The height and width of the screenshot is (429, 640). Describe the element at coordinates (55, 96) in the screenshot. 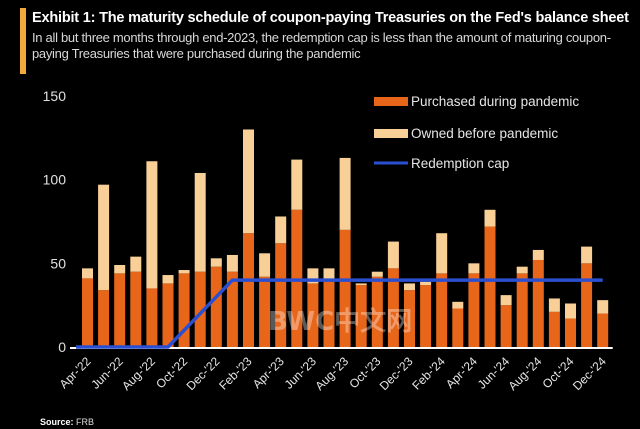

I see `y-tick-label: 150` at that location.